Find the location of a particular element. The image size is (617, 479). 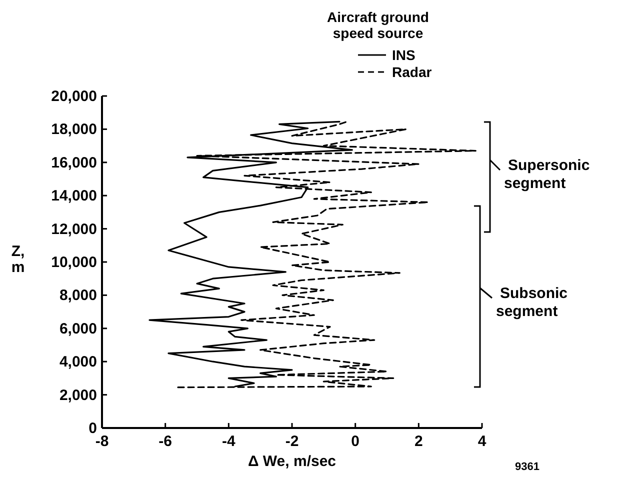

legend-title: Aircraft ground speed source is located at coordinates (378, 25).